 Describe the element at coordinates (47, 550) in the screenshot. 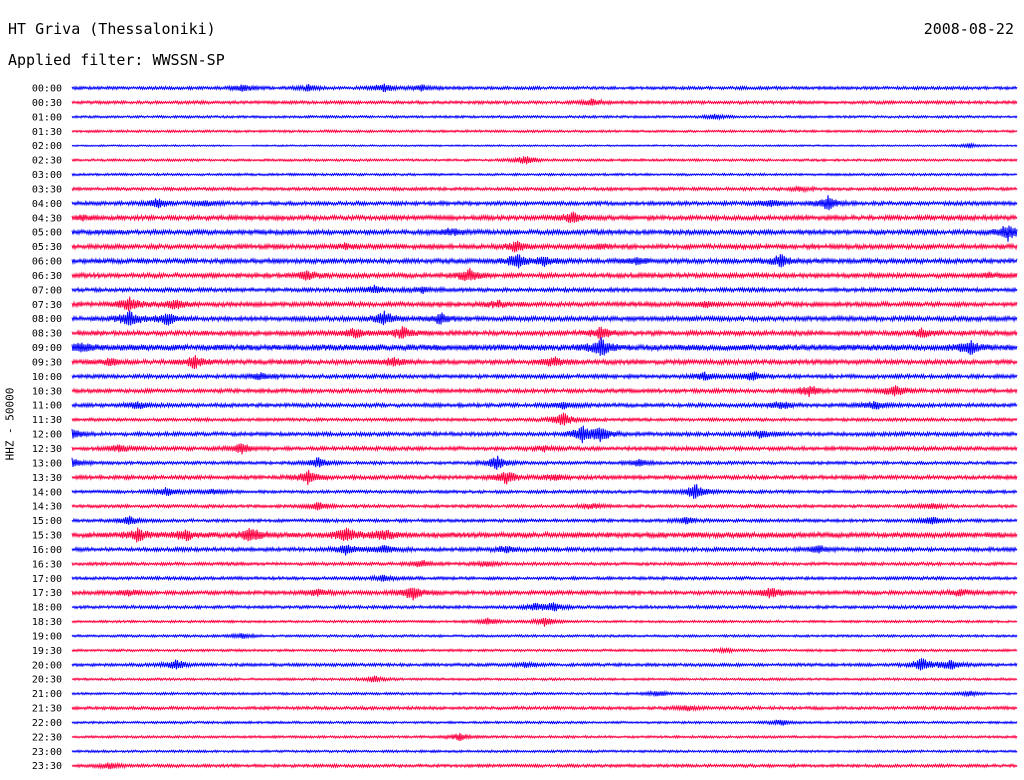

I see `time-label-1600: 16:00` at that location.